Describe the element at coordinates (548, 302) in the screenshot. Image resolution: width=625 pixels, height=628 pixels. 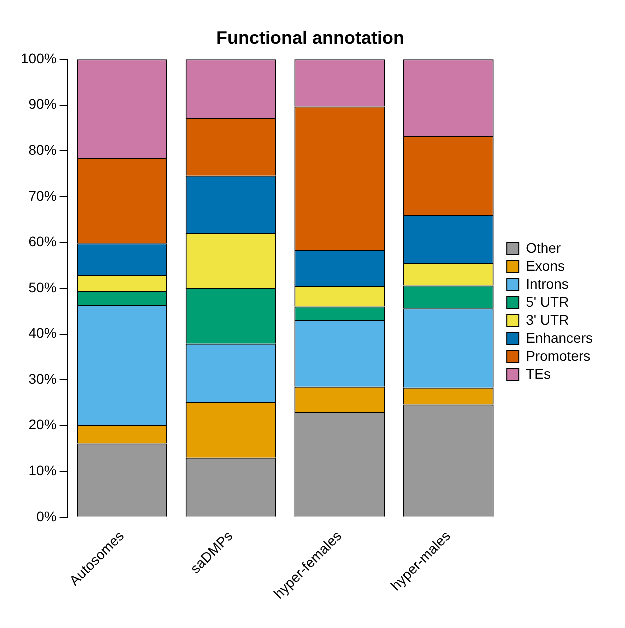
I see `legend-label: 5' UTR` at that location.